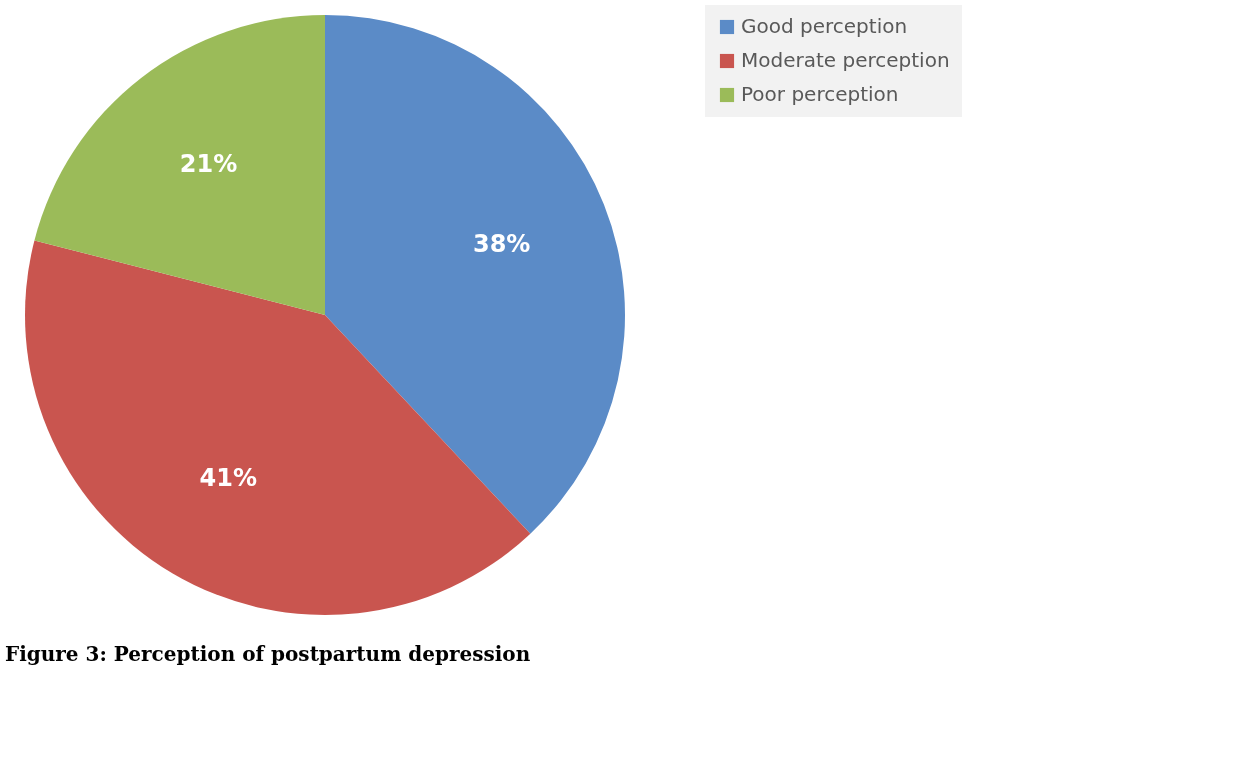 This screenshot has width=1252, height=764. What do you see at coordinates (845, 60) in the screenshot?
I see `legend-label: Moderate perception` at bounding box center [845, 60].